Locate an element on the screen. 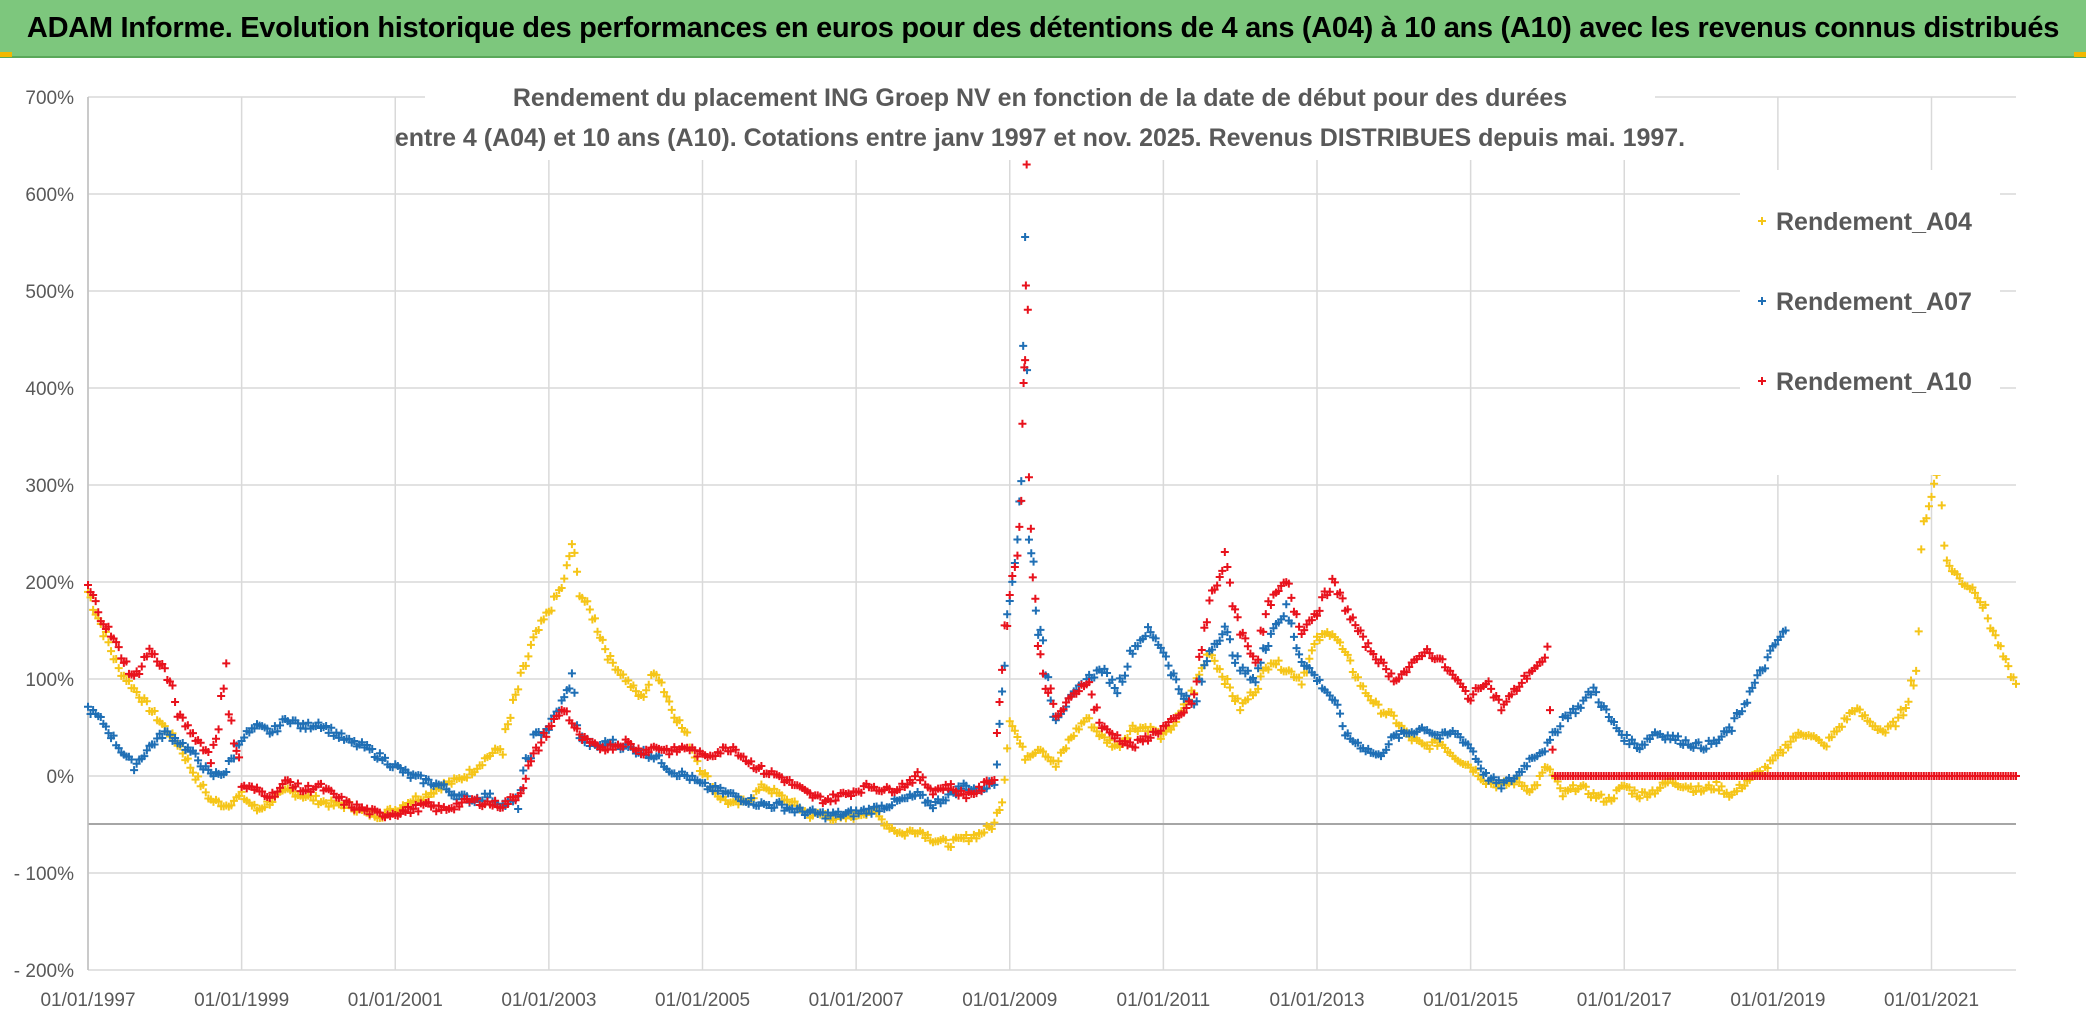 This screenshot has width=2086, height=1032. x-tick-label: 01/01/2015 is located at coordinates (1470, 1000).